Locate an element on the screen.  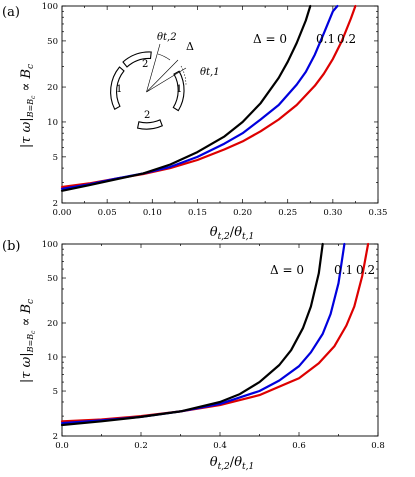
x-tick-label: 0.10 is located at coordinates (152, 213).